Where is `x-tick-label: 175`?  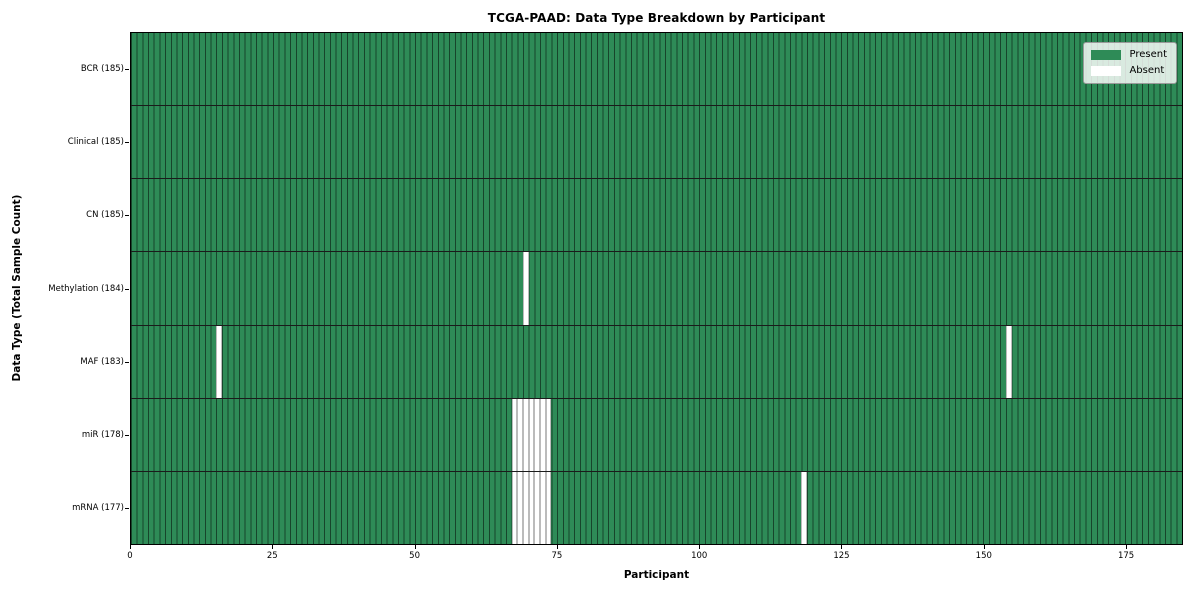 x-tick-label: 175 is located at coordinates (1126, 556).